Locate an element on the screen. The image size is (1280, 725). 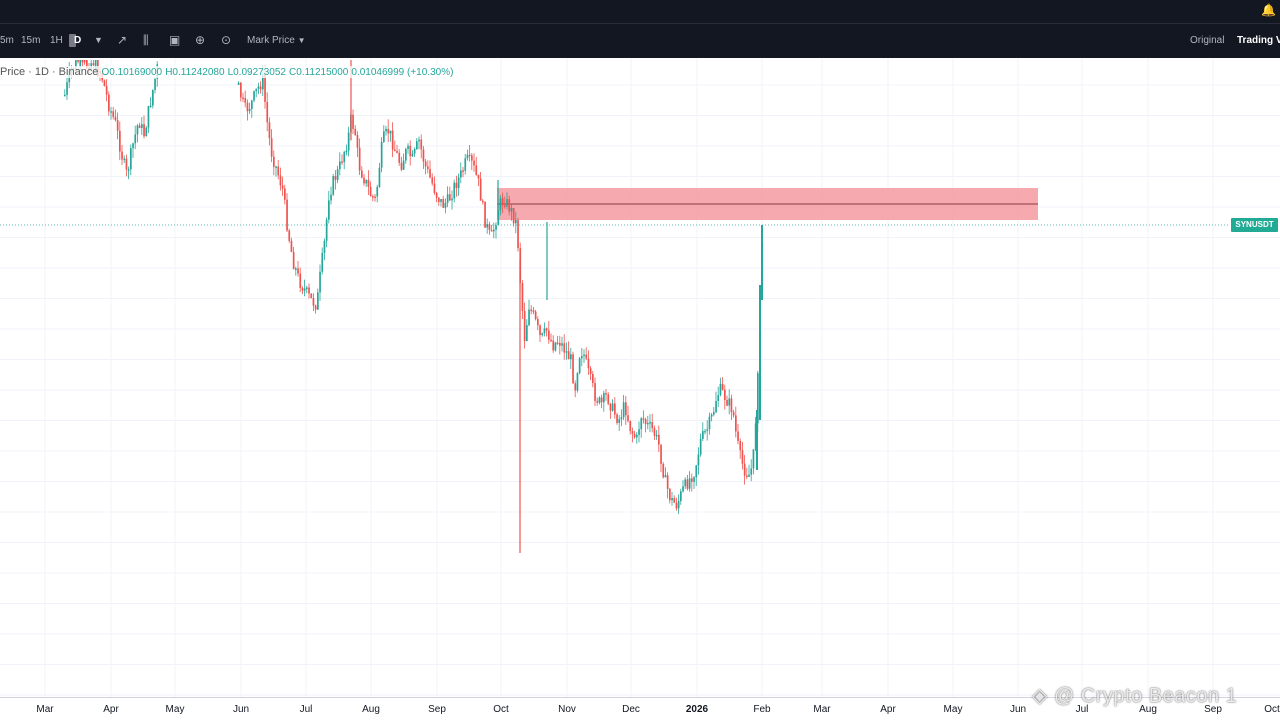
timeframe-1d: D is located at coordinates (78, 40).